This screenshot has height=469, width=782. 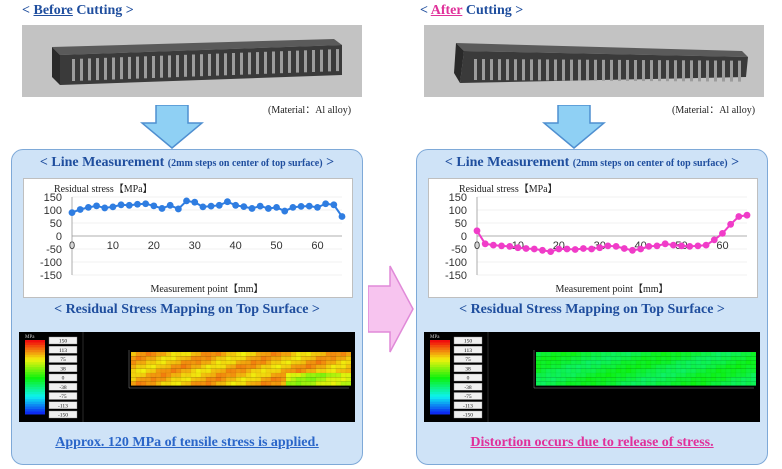 I want to click on after-y-tick-label: -150, so click(x=456, y=276).